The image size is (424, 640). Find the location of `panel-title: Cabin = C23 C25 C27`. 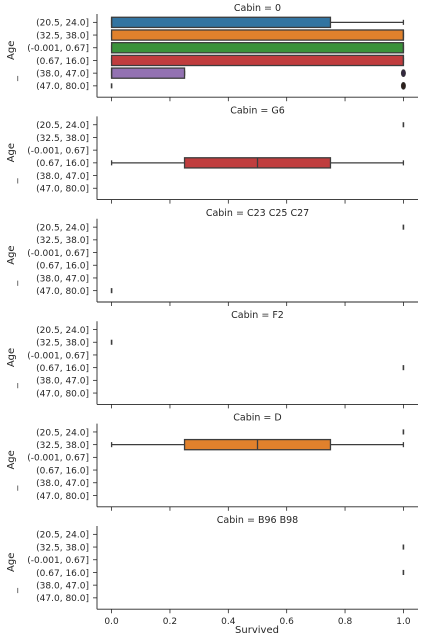

panel-title: Cabin = C23 C25 C27 is located at coordinates (257, 213).